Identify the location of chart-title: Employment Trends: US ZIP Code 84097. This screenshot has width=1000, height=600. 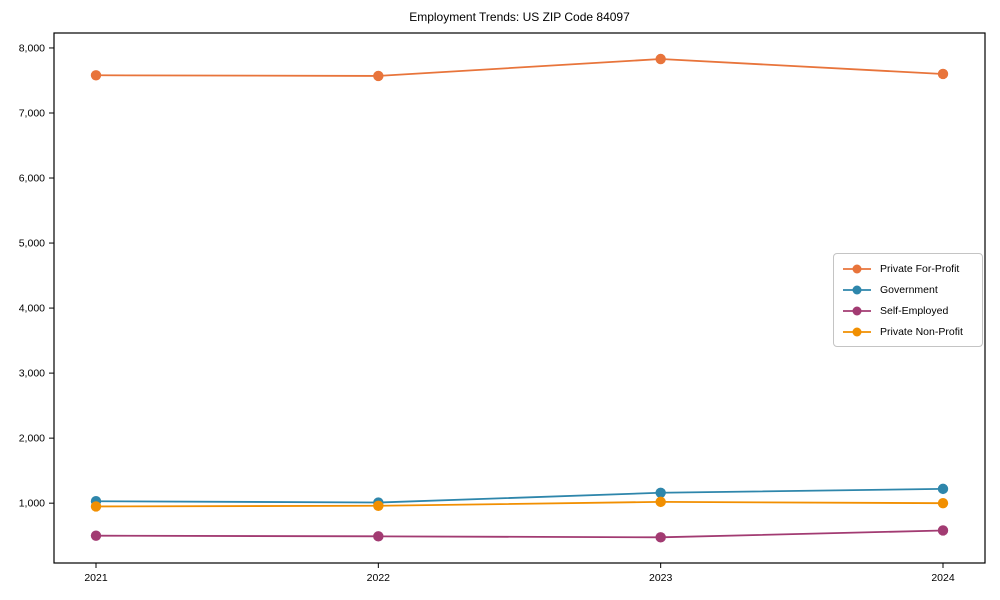
(519, 17).